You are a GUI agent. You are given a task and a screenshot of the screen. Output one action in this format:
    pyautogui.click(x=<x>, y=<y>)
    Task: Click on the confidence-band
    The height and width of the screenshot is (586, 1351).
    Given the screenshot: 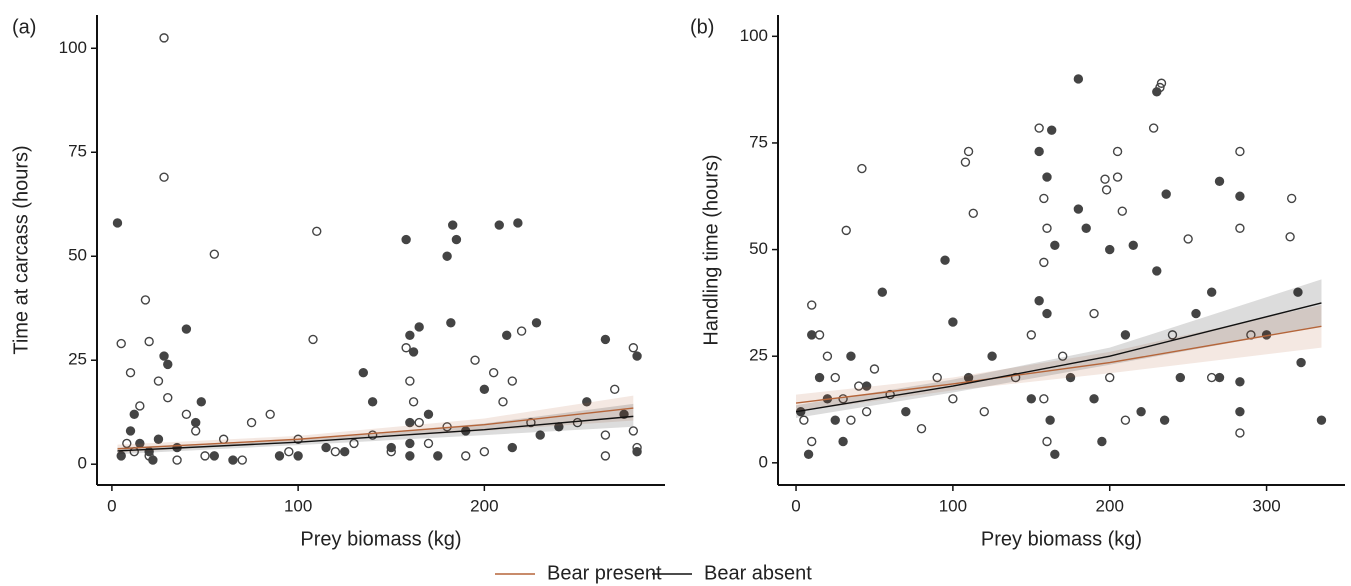 What is the action you would take?
    pyautogui.click(x=375, y=424)
    